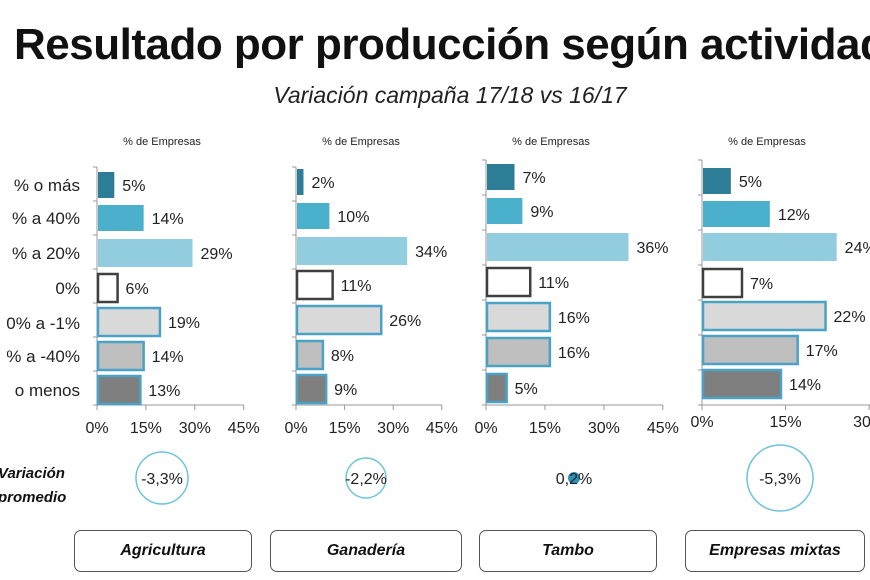 The width and height of the screenshot is (870, 580). What do you see at coordinates (184, 323) in the screenshot?
I see `data-label: 19%` at bounding box center [184, 323].